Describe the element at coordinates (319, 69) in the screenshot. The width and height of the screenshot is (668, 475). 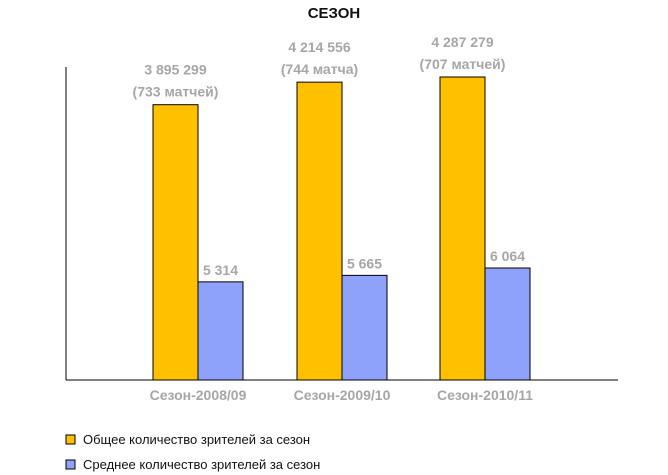
I see `data-label-matches: (744 матча)` at that location.